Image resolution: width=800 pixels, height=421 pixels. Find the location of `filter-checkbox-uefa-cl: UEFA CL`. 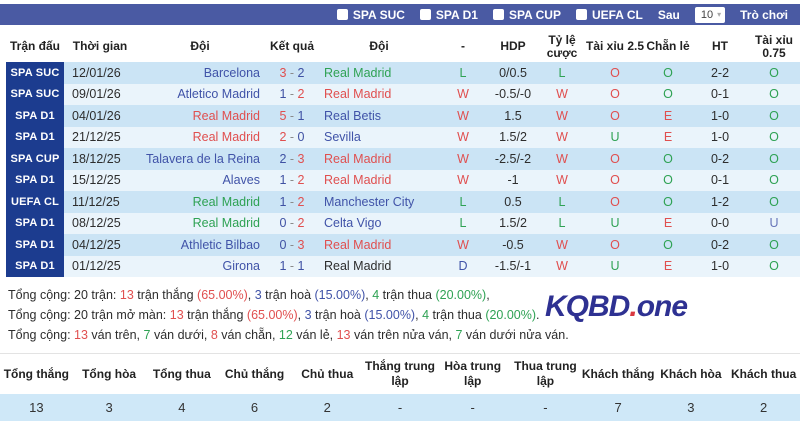

filter-checkbox-uefa-cl: UEFA CL is located at coordinates (609, 15).